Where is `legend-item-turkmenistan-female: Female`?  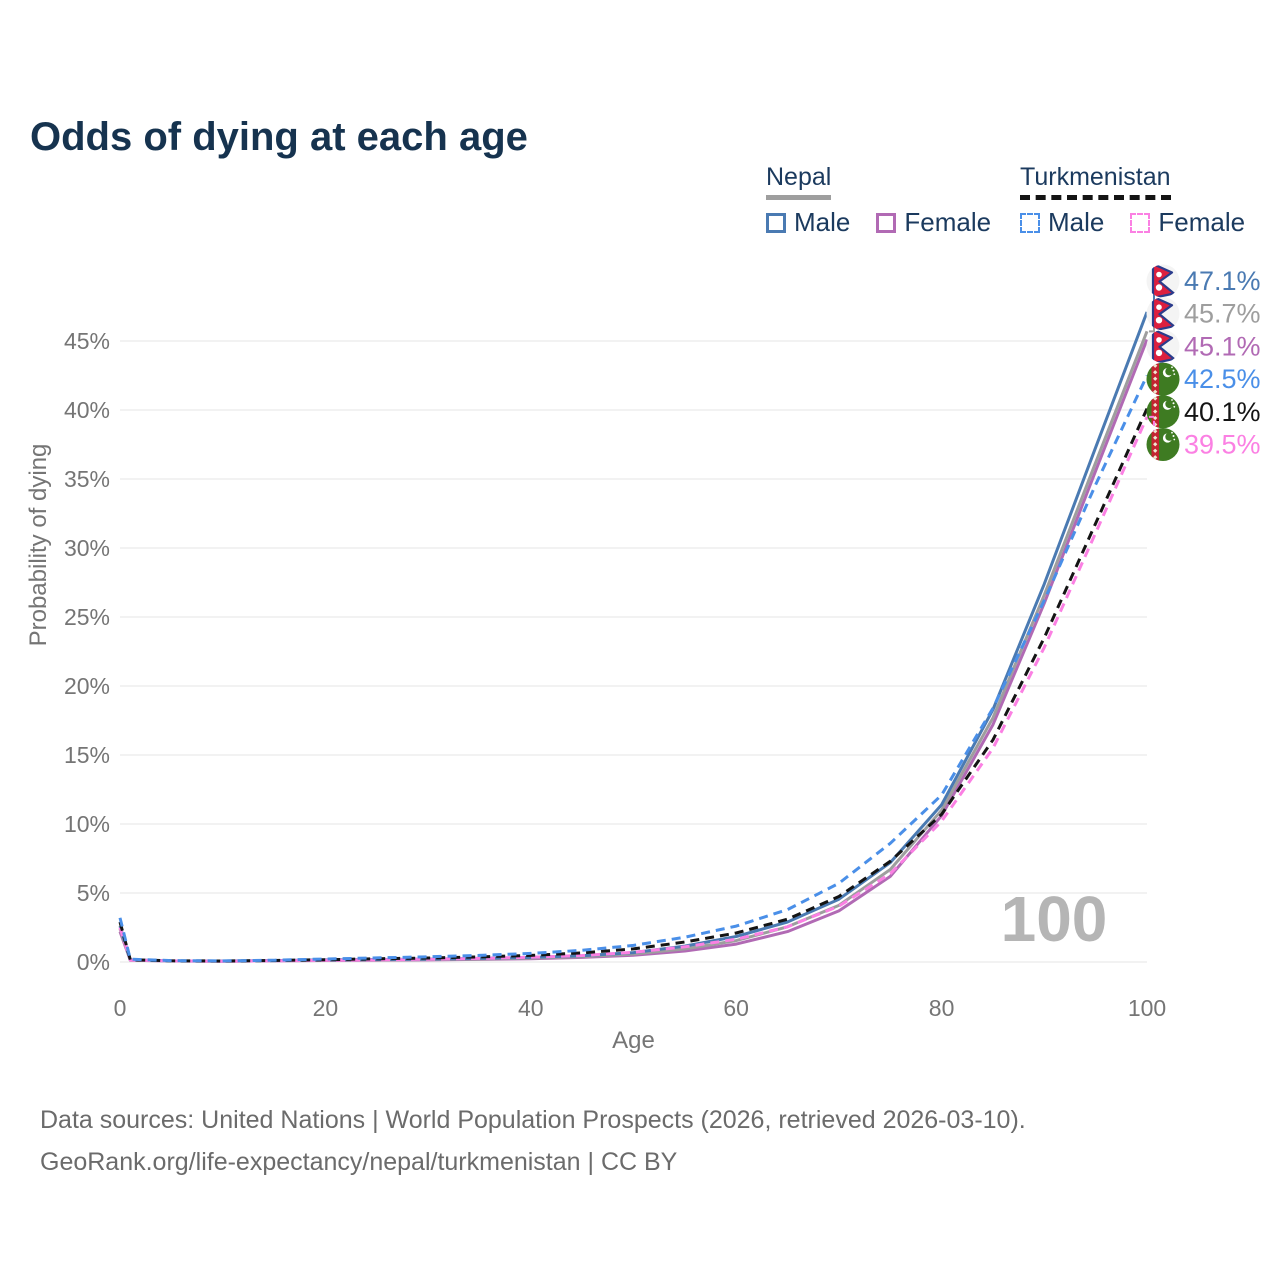 legend-item-turkmenistan-female: Female is located at coordinates (1187, 222).